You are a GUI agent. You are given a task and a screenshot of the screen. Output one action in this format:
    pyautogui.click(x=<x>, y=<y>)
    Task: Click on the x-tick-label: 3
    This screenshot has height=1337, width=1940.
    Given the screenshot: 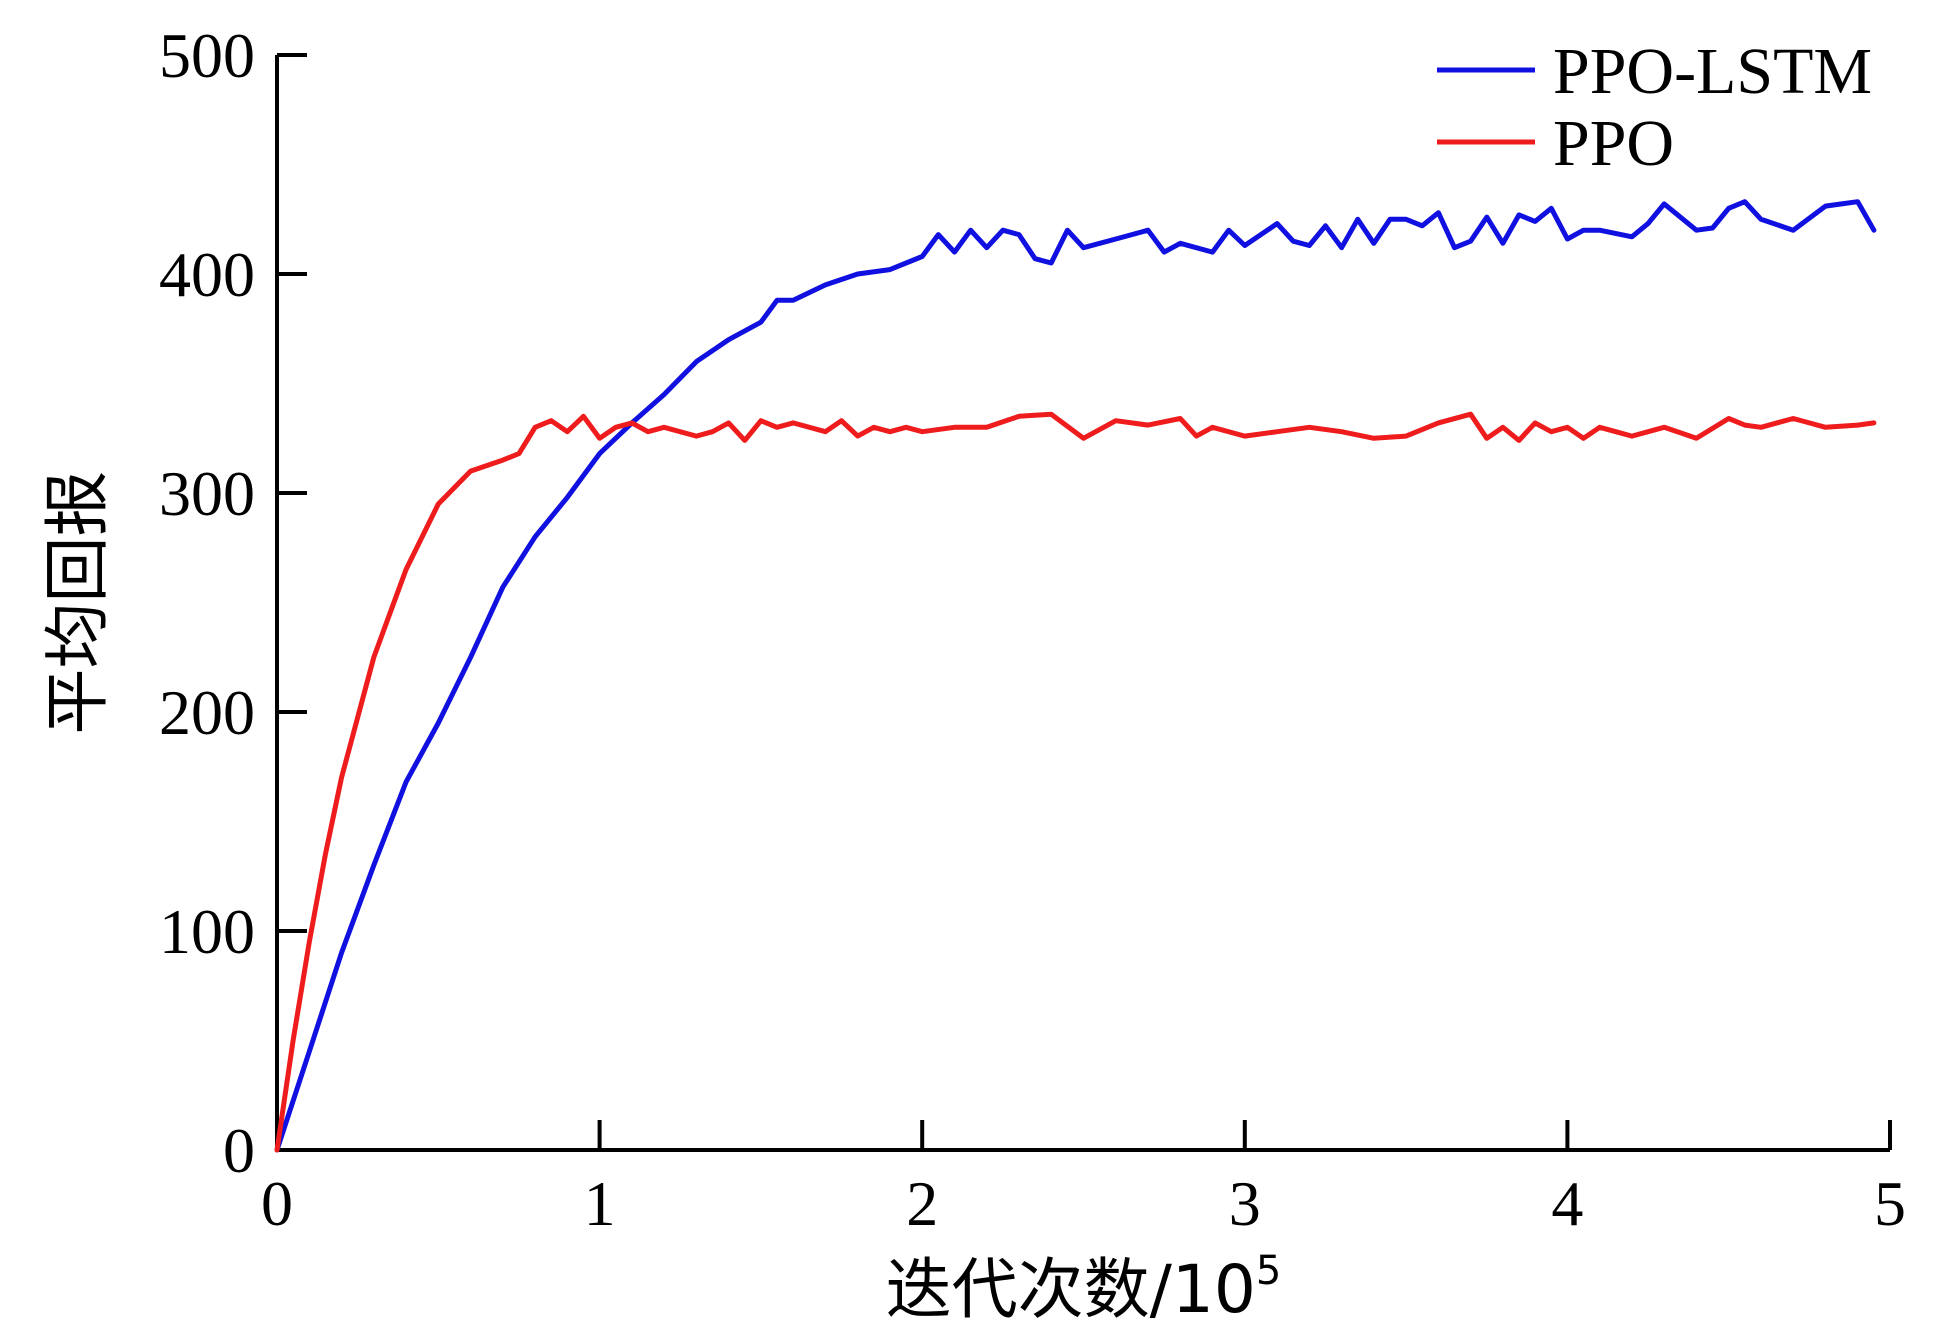 What is the action you would take?
    pyautogui.click(x=1245, y=1203)
    